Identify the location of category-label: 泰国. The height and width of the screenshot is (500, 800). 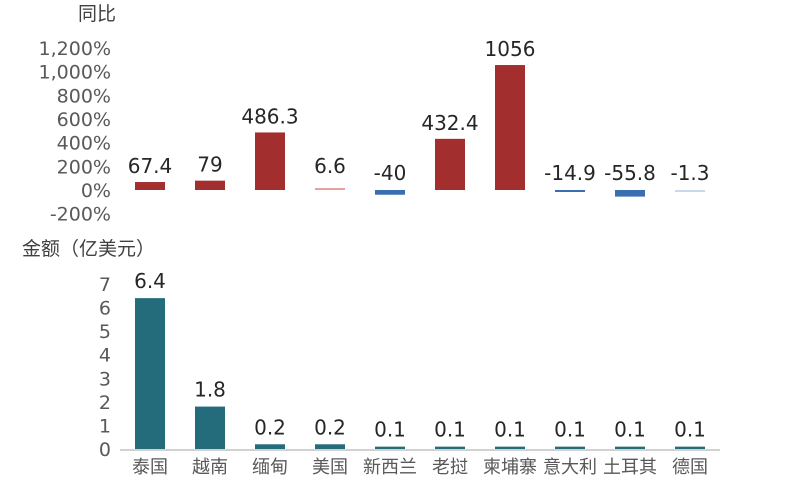
(150, 467).